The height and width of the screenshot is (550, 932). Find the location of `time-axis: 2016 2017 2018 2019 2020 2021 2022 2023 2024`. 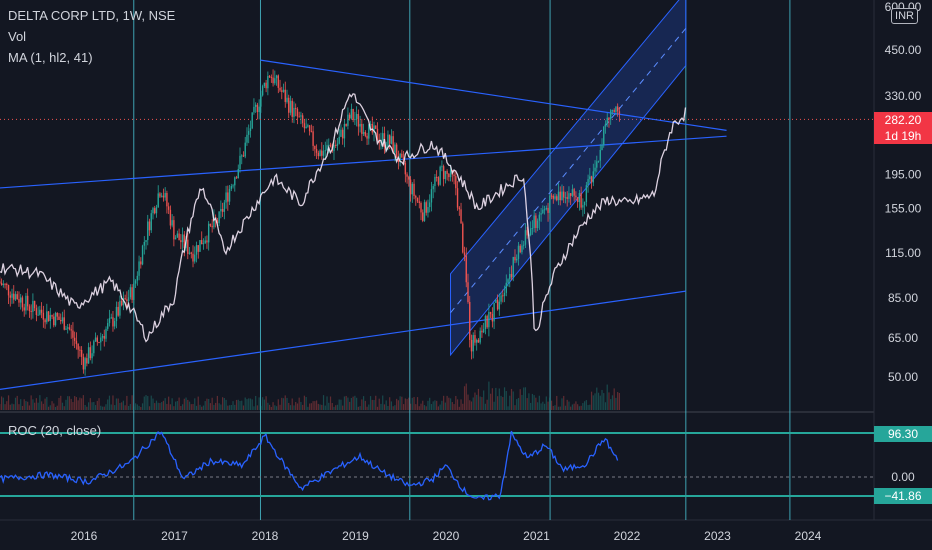

time-axis: 2016 2017 2018 2019 2020 2021 2022 2023 2024 is located at coordinates (446, 536).